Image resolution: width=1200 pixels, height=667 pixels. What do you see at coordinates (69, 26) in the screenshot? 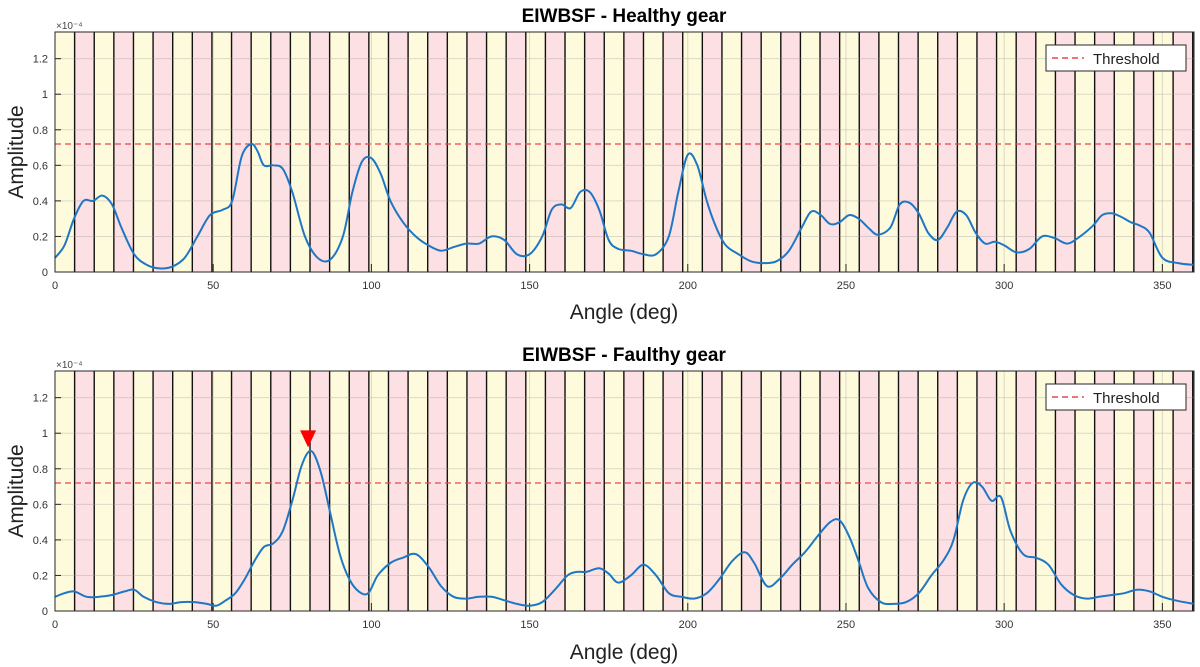
I see `y-exponent-label: ×10⁻⁴` at bounding box center [69, 26].